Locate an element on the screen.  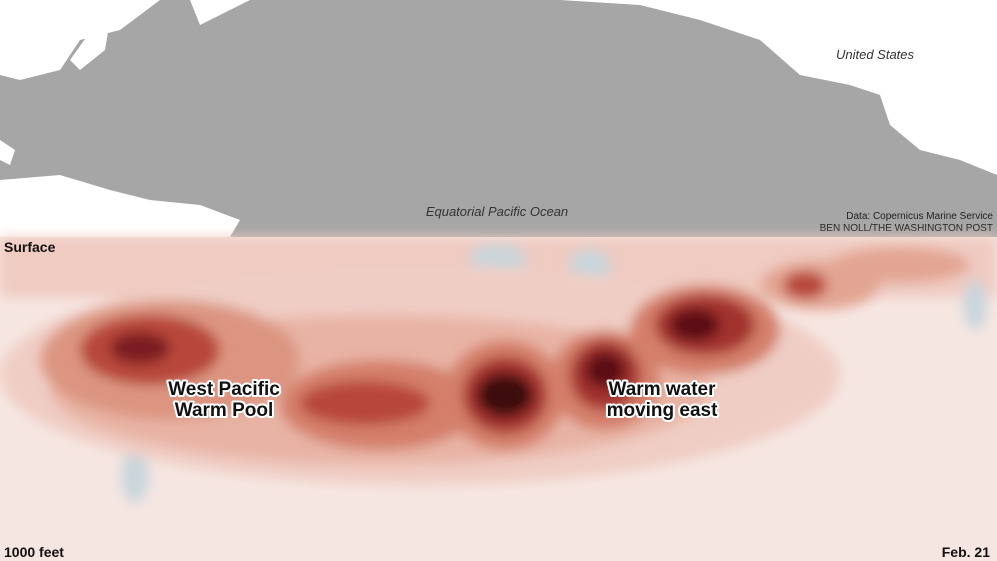
north-america is located at coordinates (778, 75).